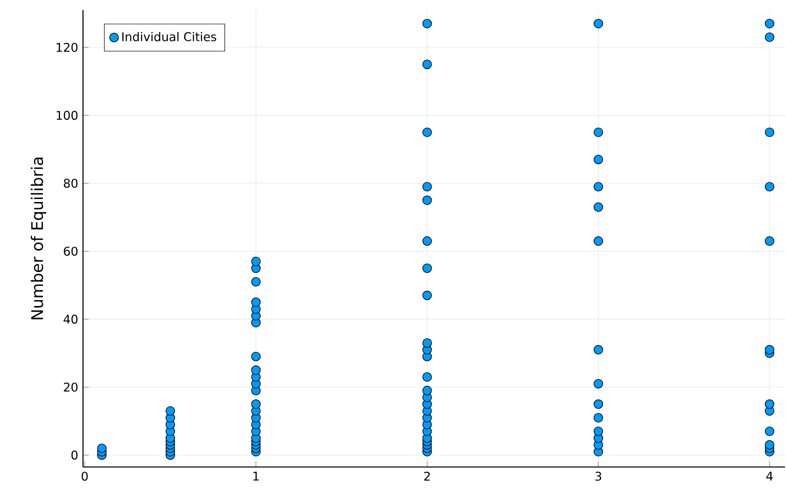  Describe the element at coordinates (71, 251) in the screenshot. I see `y-tick-label: 60` at that location.